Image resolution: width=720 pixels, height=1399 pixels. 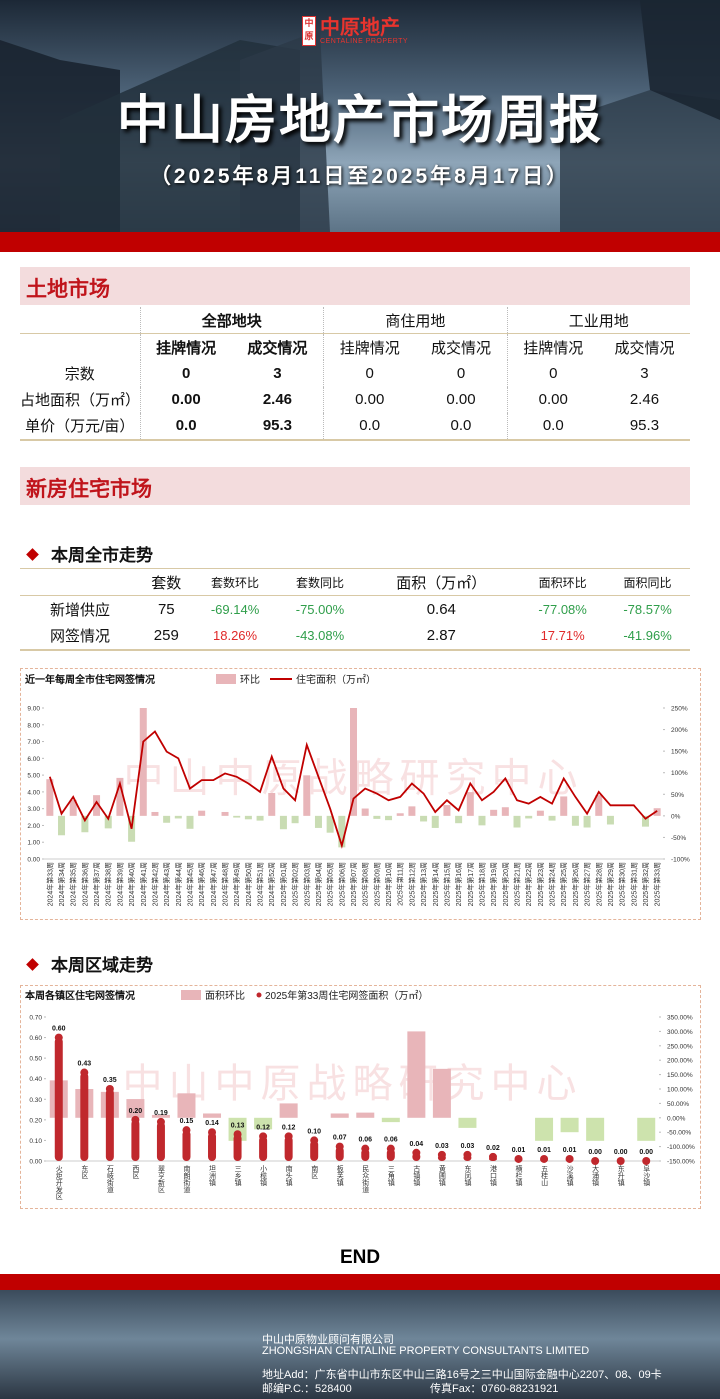 I want to click on table-row: 网签情况 259 18.26% -43.08% 2.87 17.71% -41.96%, so click(x=355, y=636).